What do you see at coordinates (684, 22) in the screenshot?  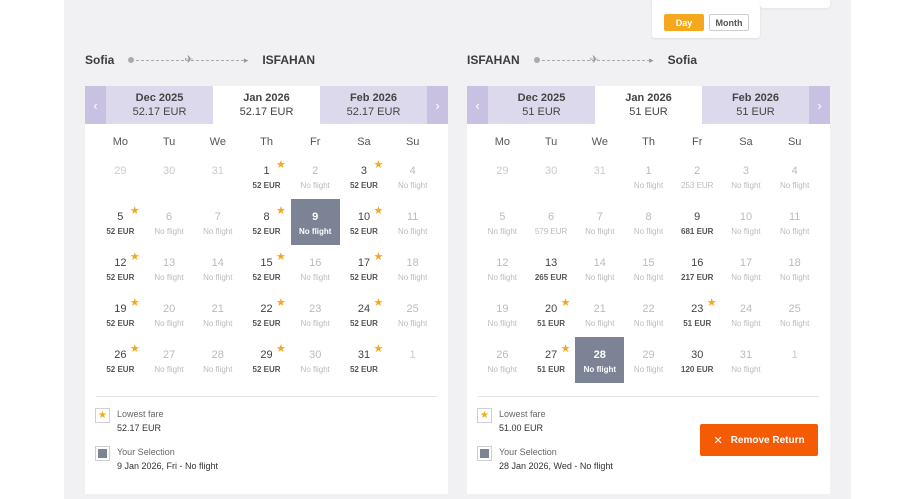 I see `day-view-button: Day` at bounding box center [684, 22].